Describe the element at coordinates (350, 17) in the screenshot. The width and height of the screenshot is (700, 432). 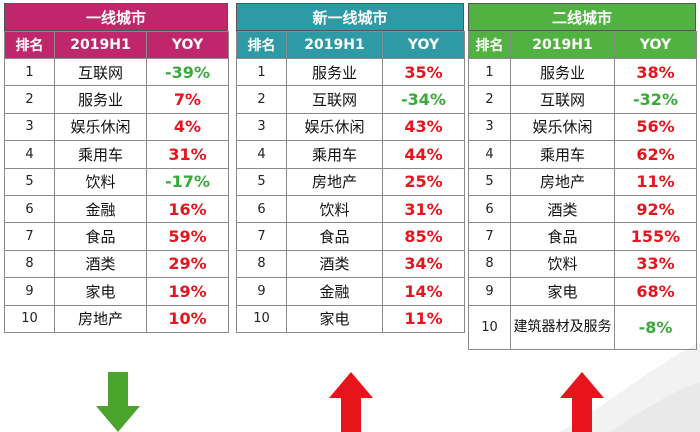
I see `panel-title: 新一线城市` at that location.